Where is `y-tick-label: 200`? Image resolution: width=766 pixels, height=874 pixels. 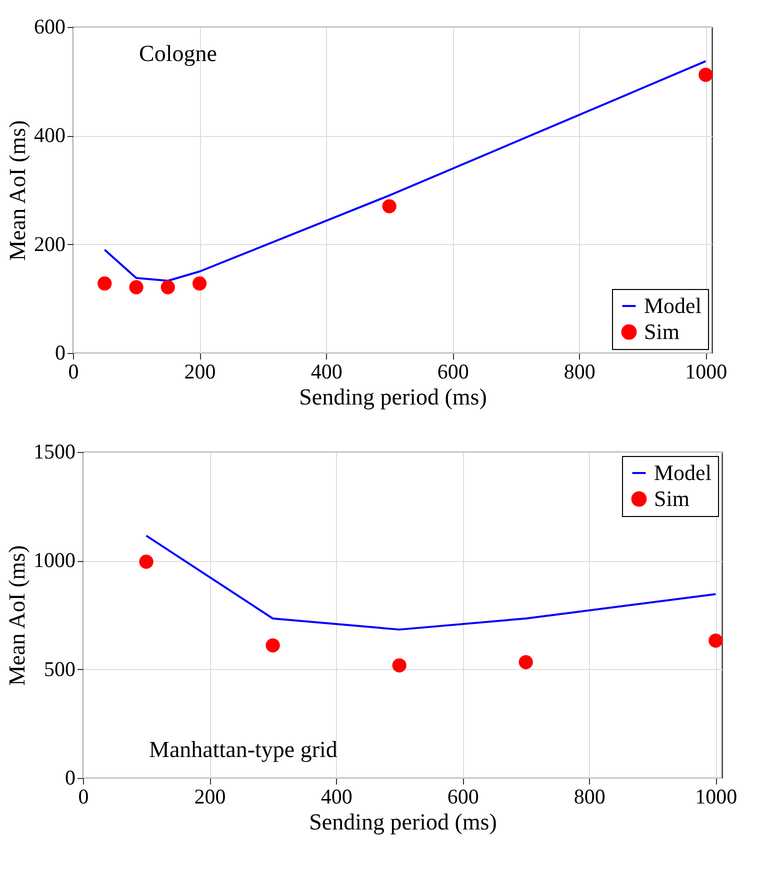 y-tick-label: 200 is located at coordinates (50, 244).